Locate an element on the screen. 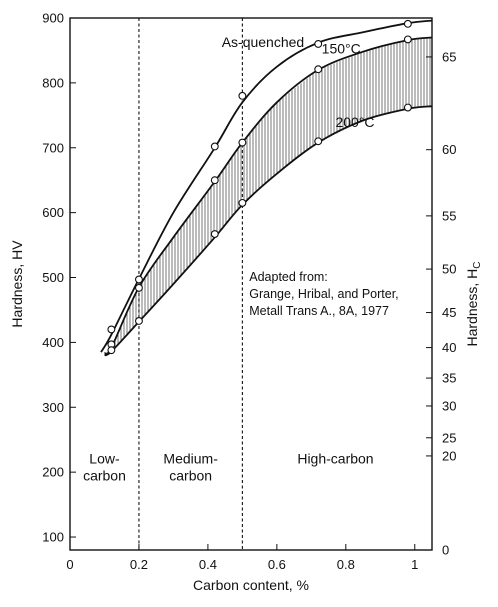 The width and height of the screenshot is (498, 607). y-tick-label: 400 is located at coordinates (53, 342).